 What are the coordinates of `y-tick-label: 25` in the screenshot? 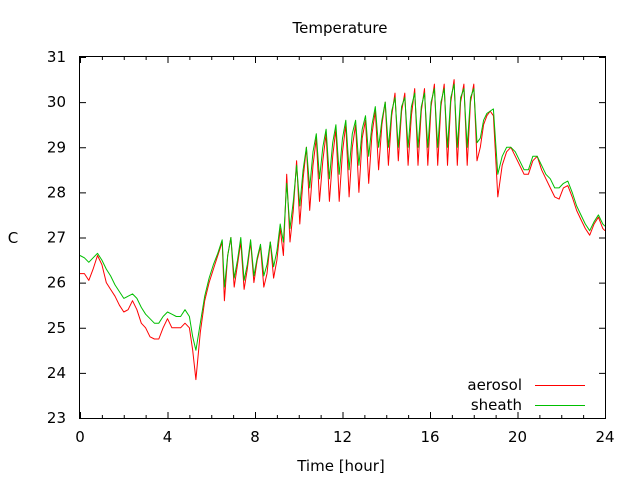 It's located at (56, 328).